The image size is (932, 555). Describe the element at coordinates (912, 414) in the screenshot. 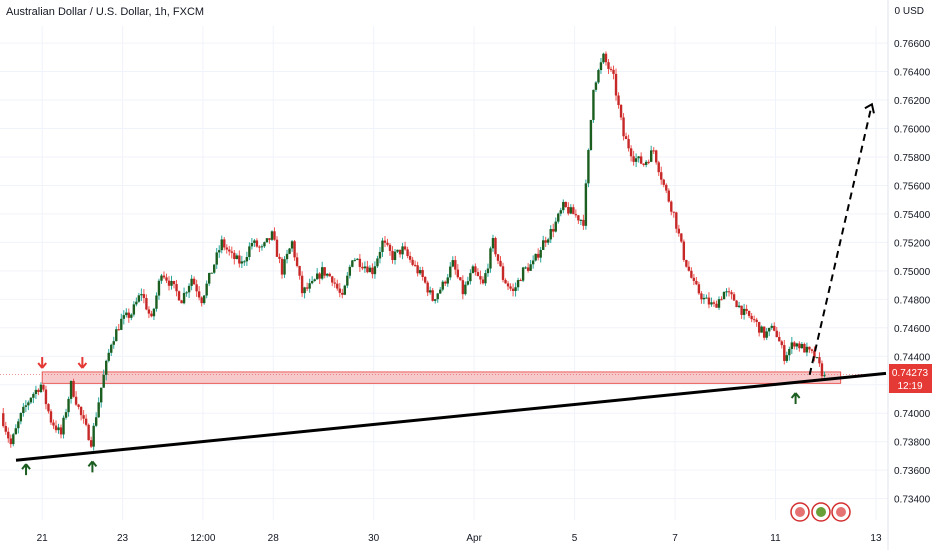

I see `y-tick-label: 0.74000` at that location.